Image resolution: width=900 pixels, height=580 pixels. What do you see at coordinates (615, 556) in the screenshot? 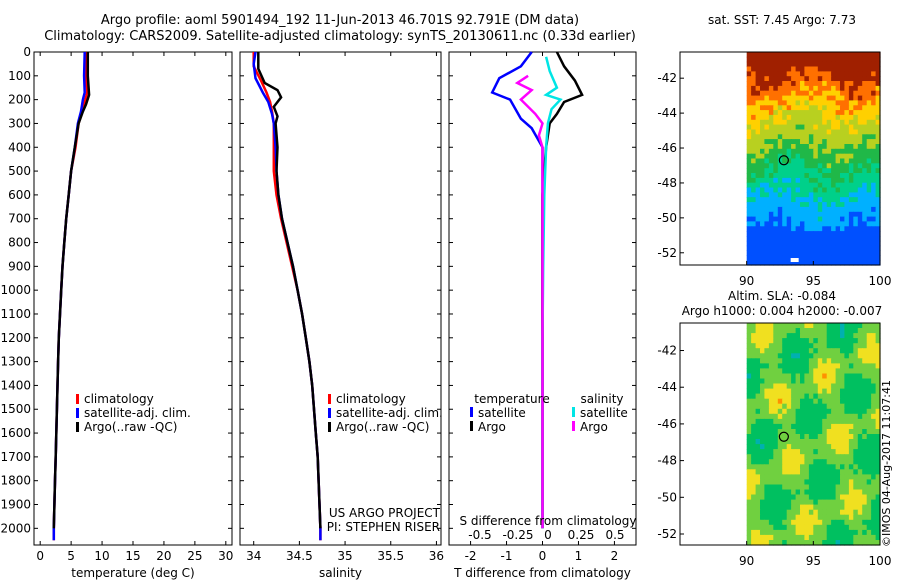
I see `x-tick-label: 2` at bounding box center [615, 556].